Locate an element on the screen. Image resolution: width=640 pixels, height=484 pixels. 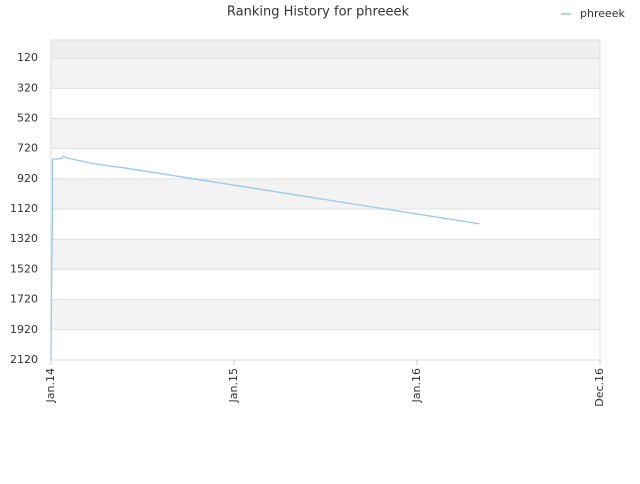
y-tick-label: 120 is located at coordinates (27, 57).